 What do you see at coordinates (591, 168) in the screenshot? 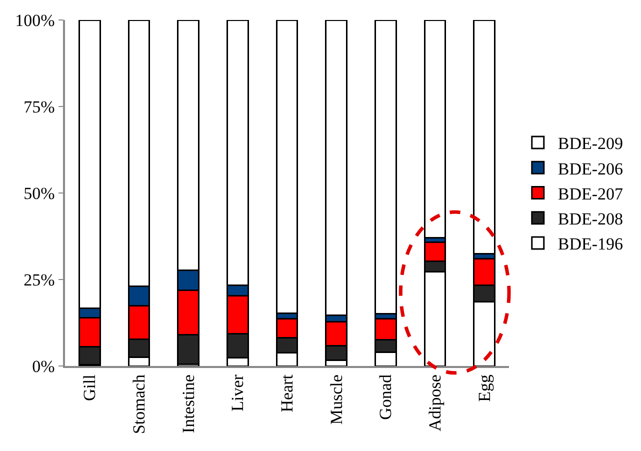
I see `legend-label: BDE-206` at bounding box center [591, 168].